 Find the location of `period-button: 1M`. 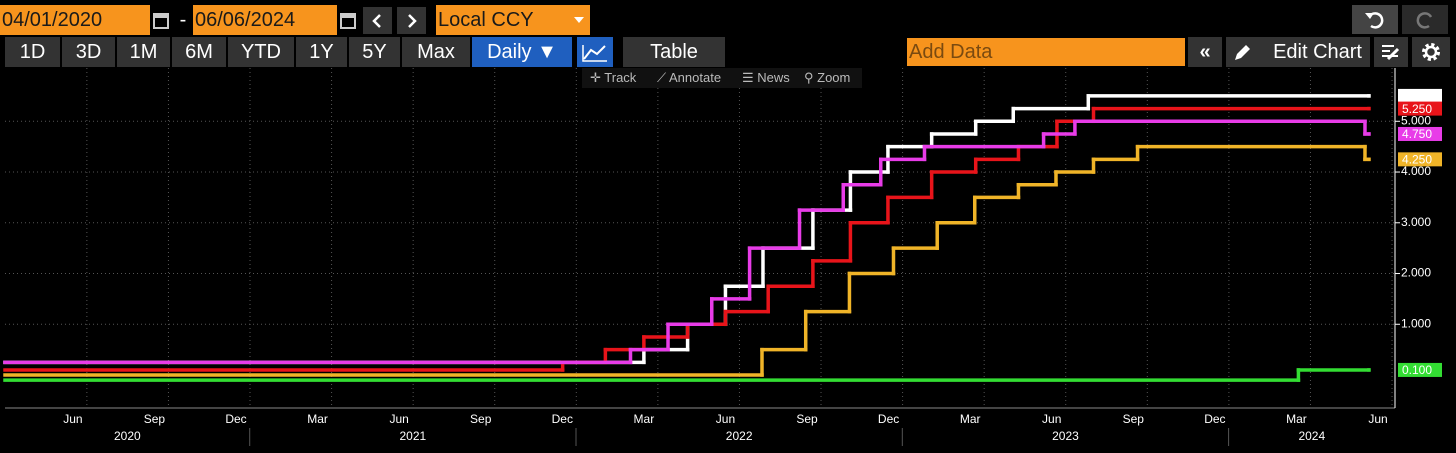

period-button: 1M is located at coordinates (143, 52).